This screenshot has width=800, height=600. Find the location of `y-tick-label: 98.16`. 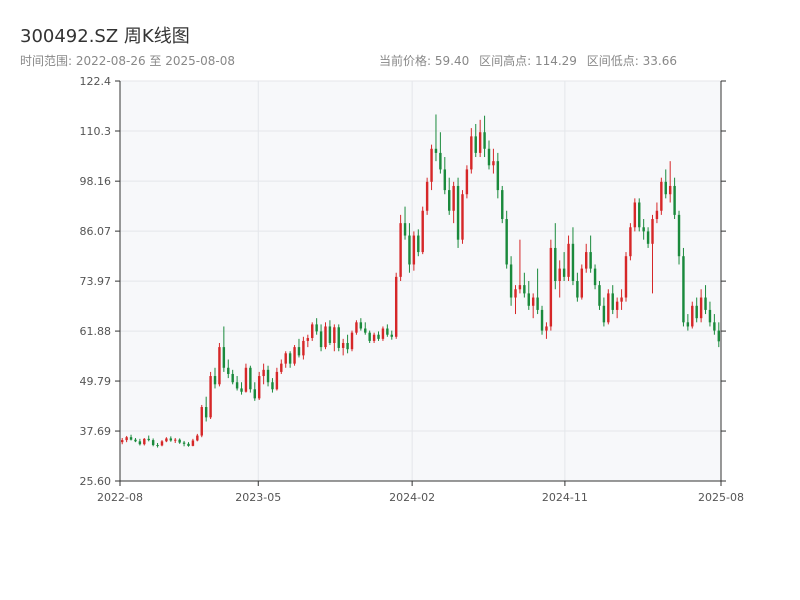

y-tick-label: 98.16 is located at coordinates (96, 181).